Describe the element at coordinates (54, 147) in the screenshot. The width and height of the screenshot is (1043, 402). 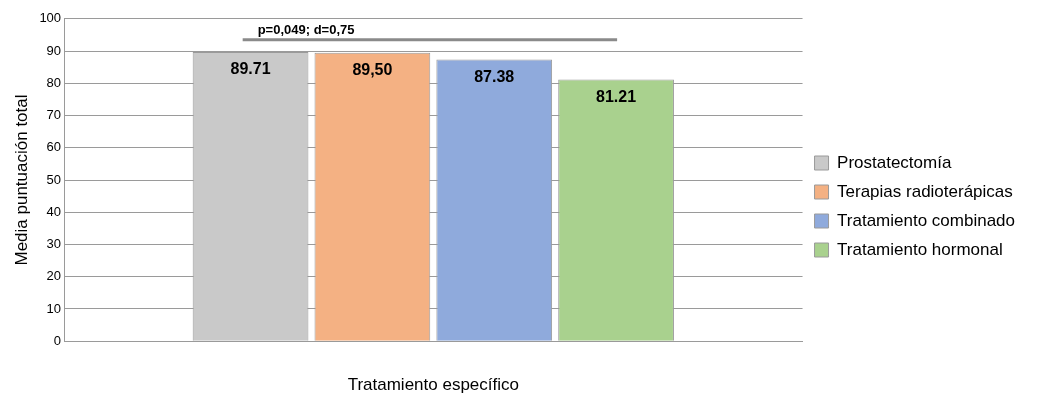
I see `y-tick-label: 60` at that location.